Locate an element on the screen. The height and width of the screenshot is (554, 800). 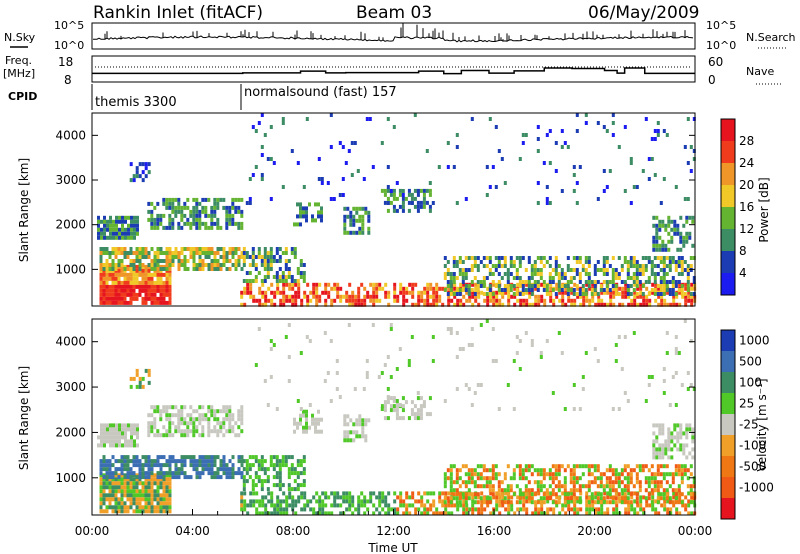
colorbar-swatch is located at coordinates (728, 466).